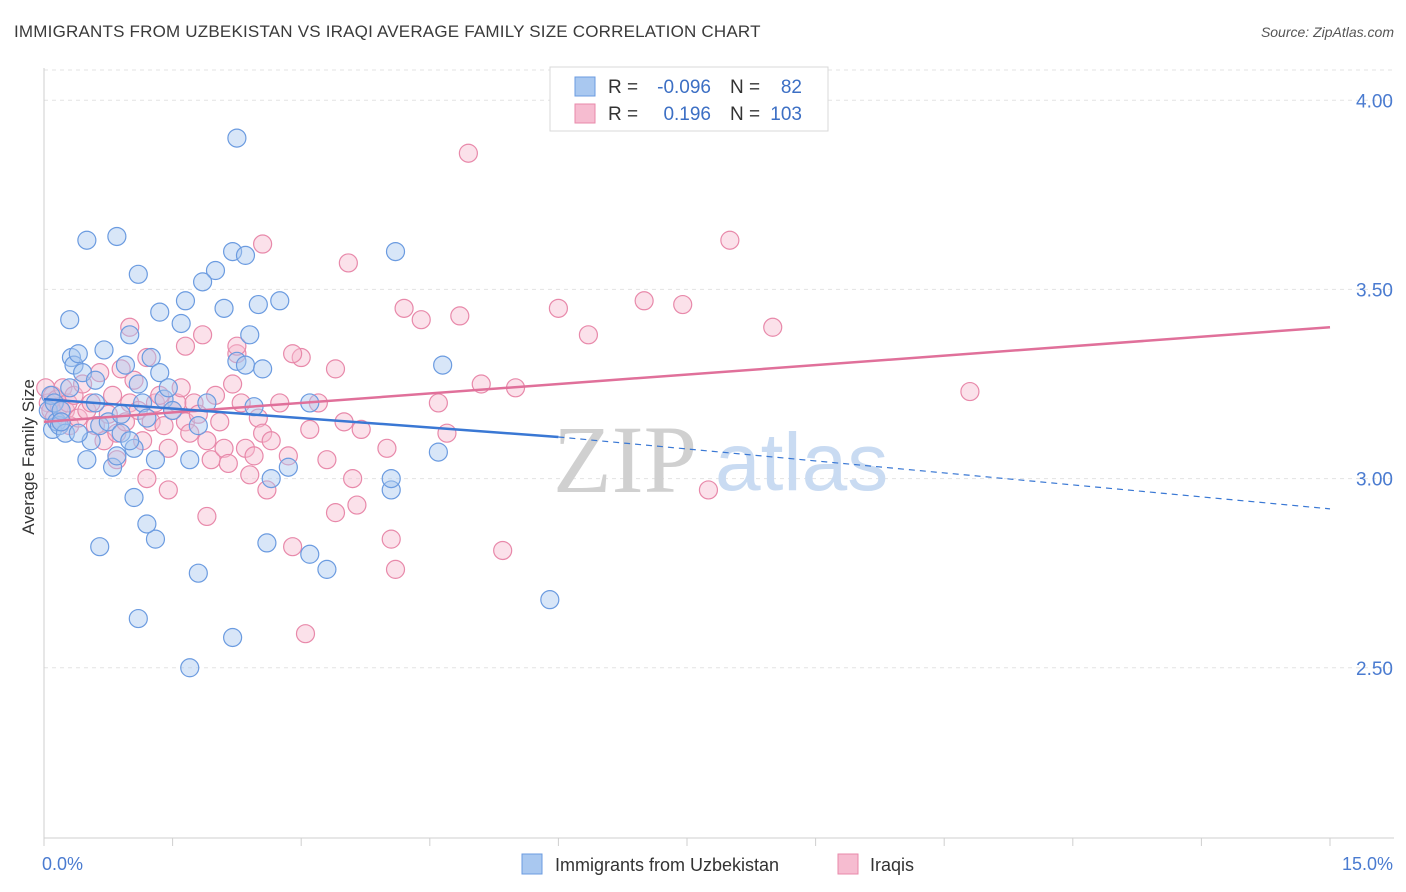 This screenshot has height=892, width=1406. Describe the element at coordinates (585, 86) in the screenshot. I see `legend-swatch-uzbekistan` at that location.